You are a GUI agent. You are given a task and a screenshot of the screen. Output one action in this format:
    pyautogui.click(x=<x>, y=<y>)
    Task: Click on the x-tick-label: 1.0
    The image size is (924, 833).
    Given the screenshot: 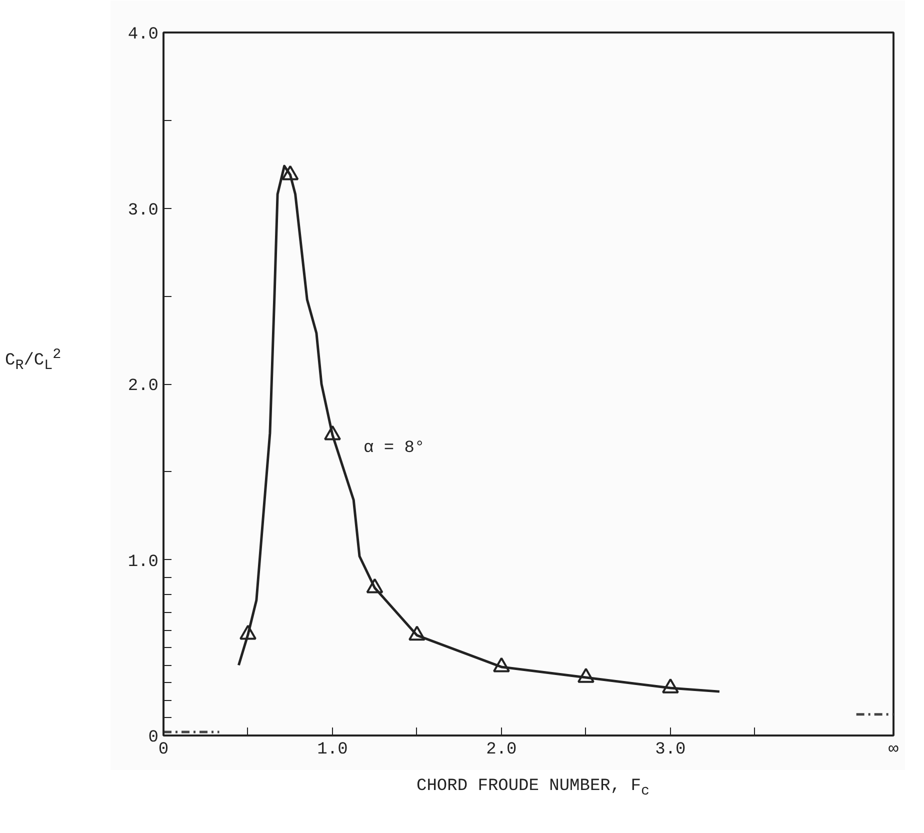 What is the action you would take?
    pyautogui.click(x=332, y=750)
    